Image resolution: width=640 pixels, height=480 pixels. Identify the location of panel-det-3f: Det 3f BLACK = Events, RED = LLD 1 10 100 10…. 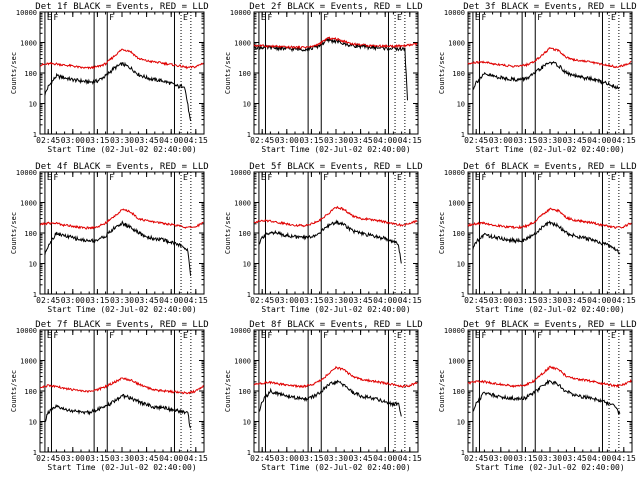
(537, 78).